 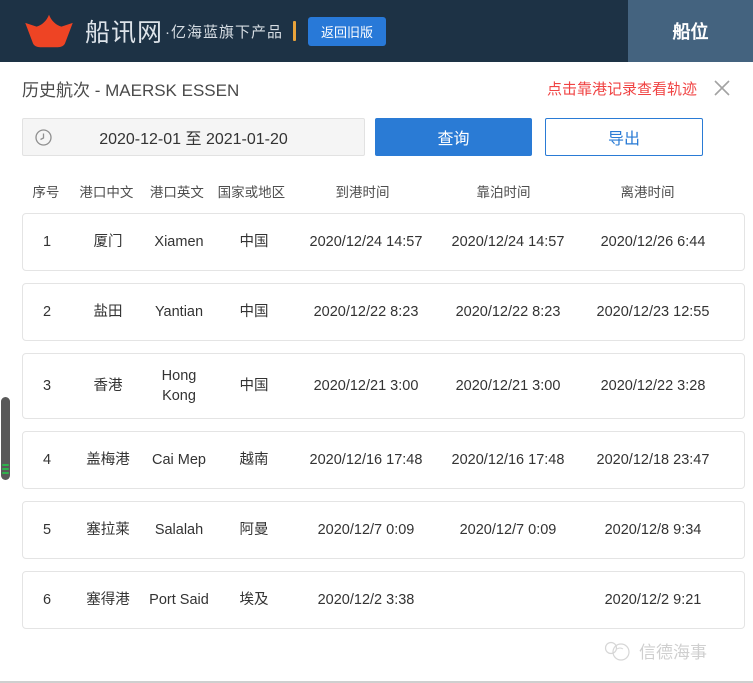 I want to click on bottom-edge-strip, so click(x=376, y=682).